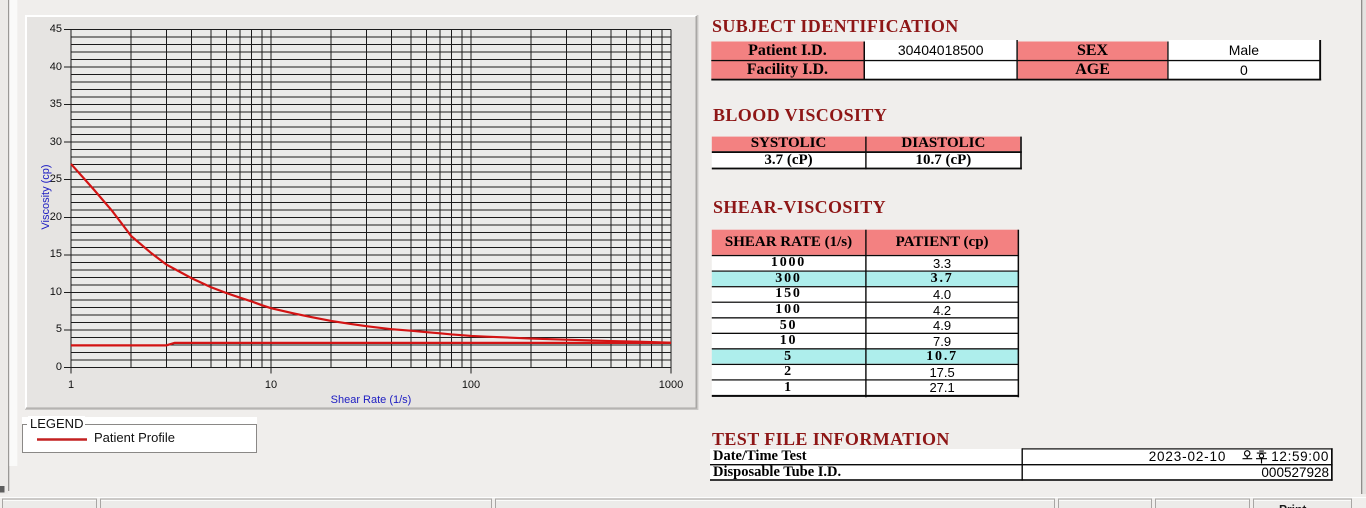  I want to click on svg-text: Print, so click(1292, 505).